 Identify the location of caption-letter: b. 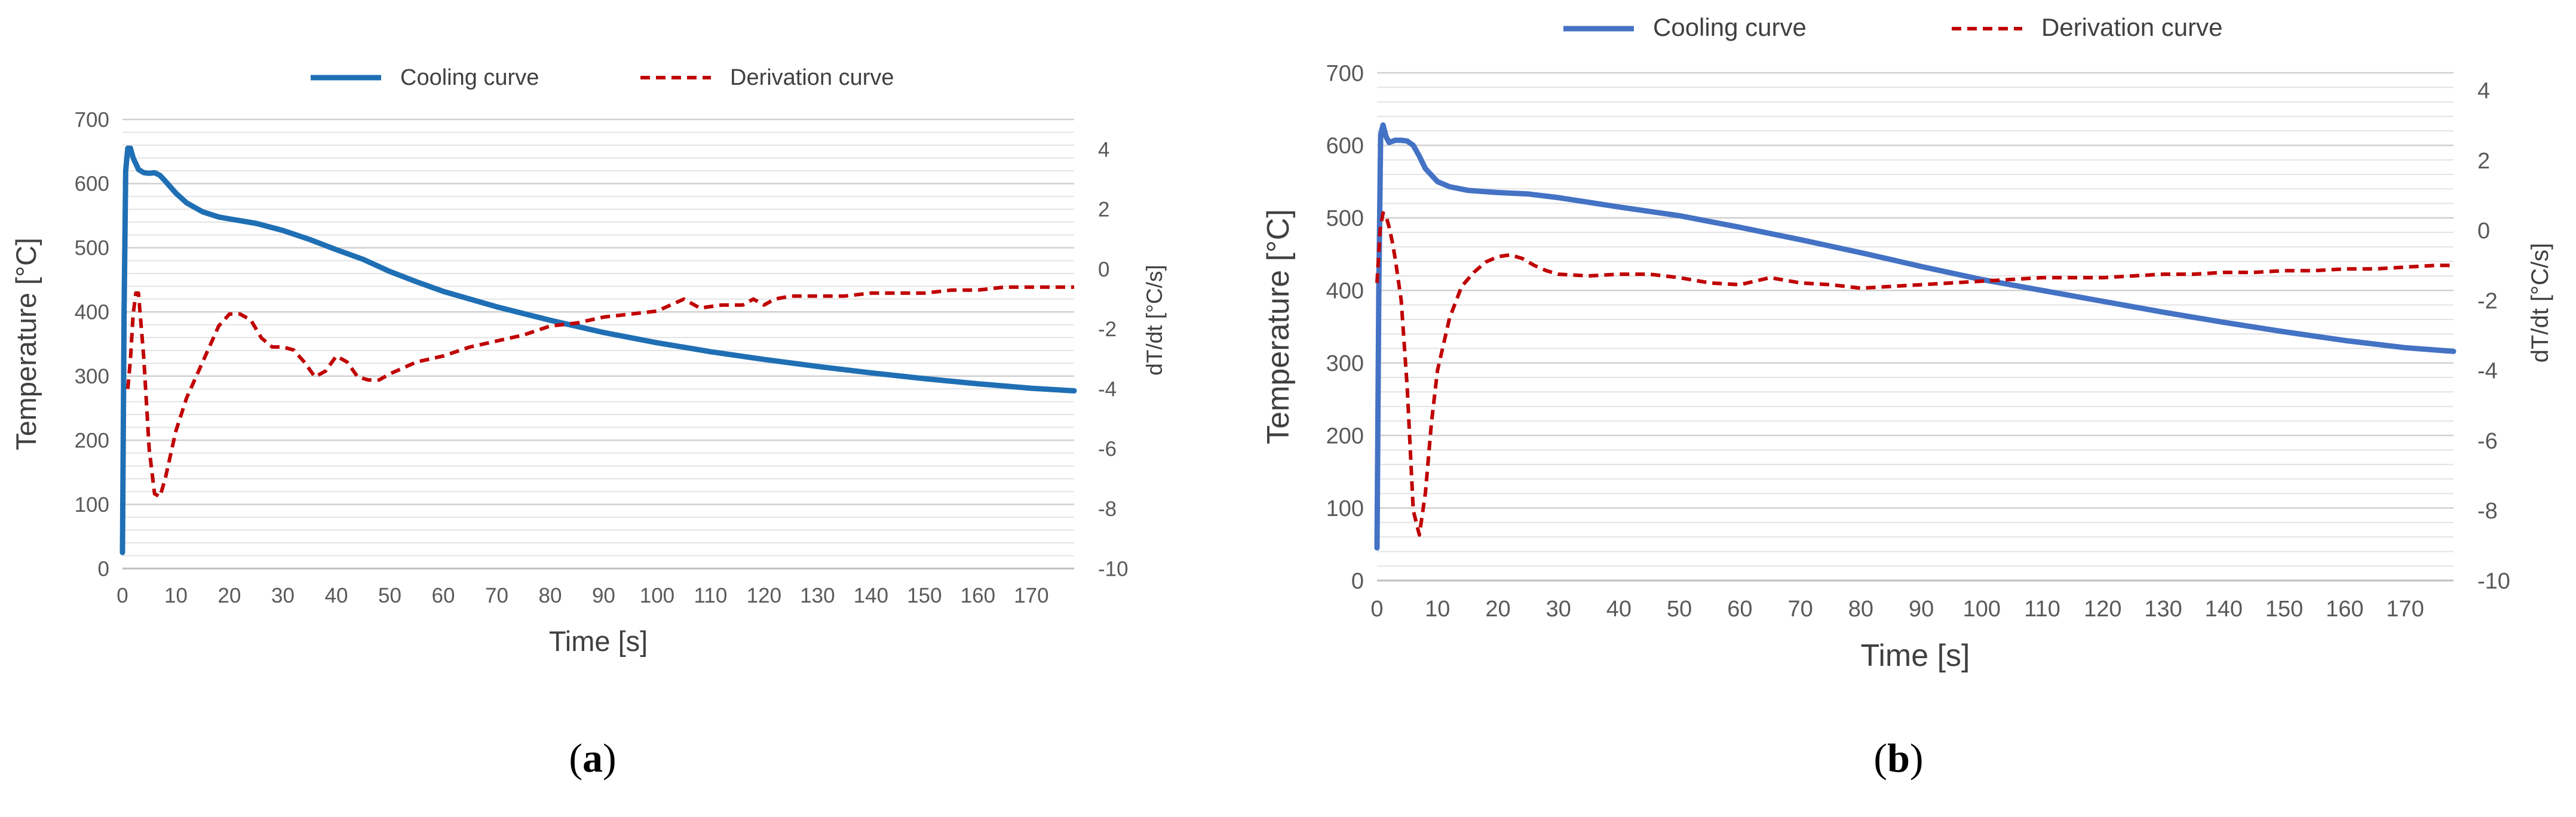
(1898, 758).